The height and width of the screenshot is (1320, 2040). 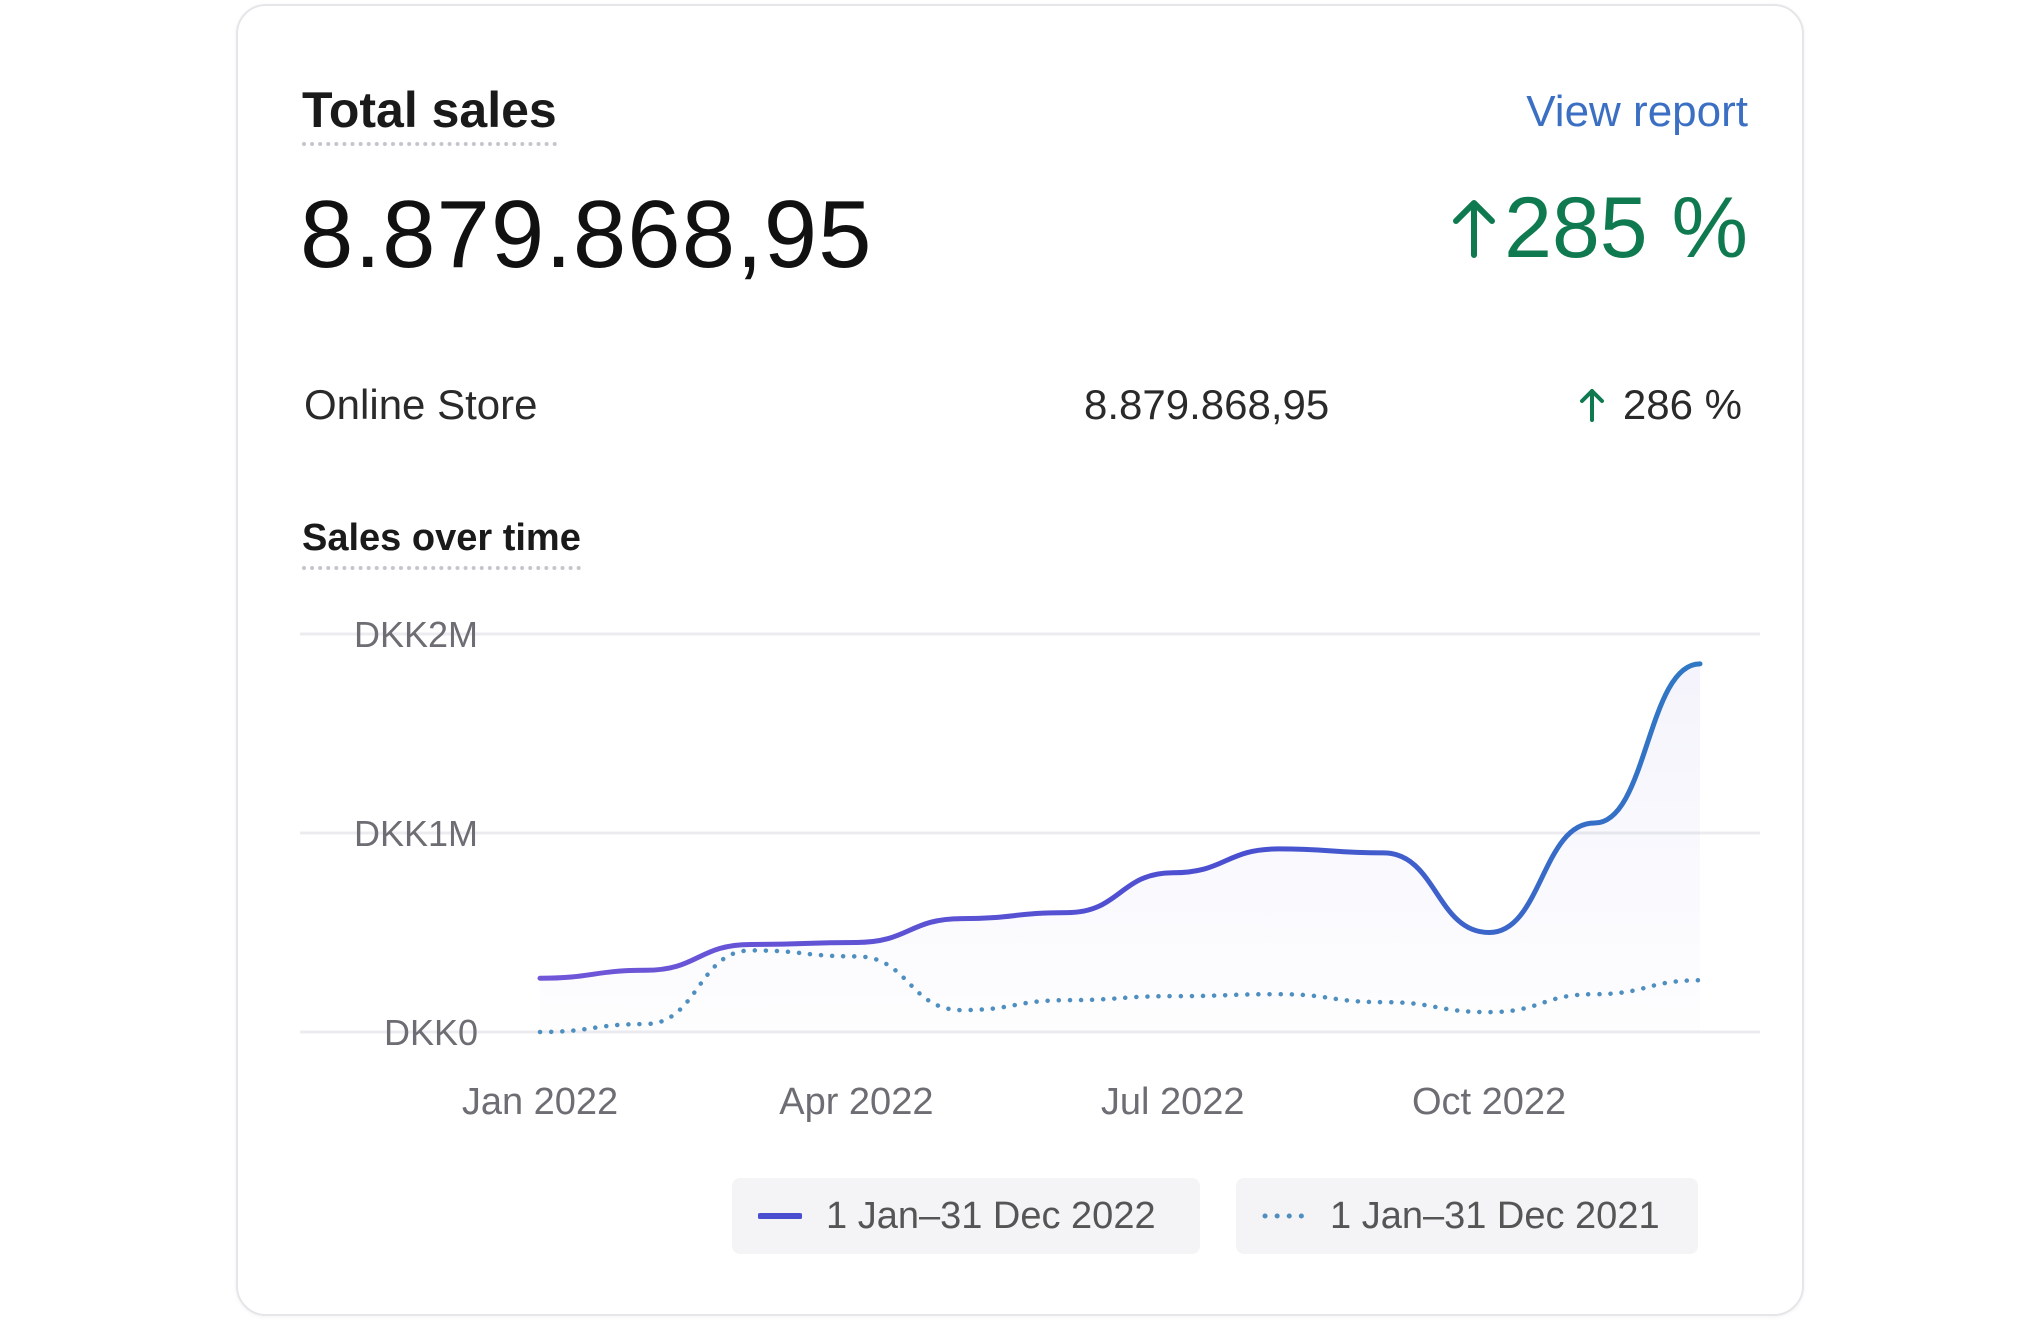 What do you see at coordinates (991, 1215) in the screenshot?
I see `legend-label-current: 1 Jan–31 Dec 2022` at bounding box center [991, 1215].